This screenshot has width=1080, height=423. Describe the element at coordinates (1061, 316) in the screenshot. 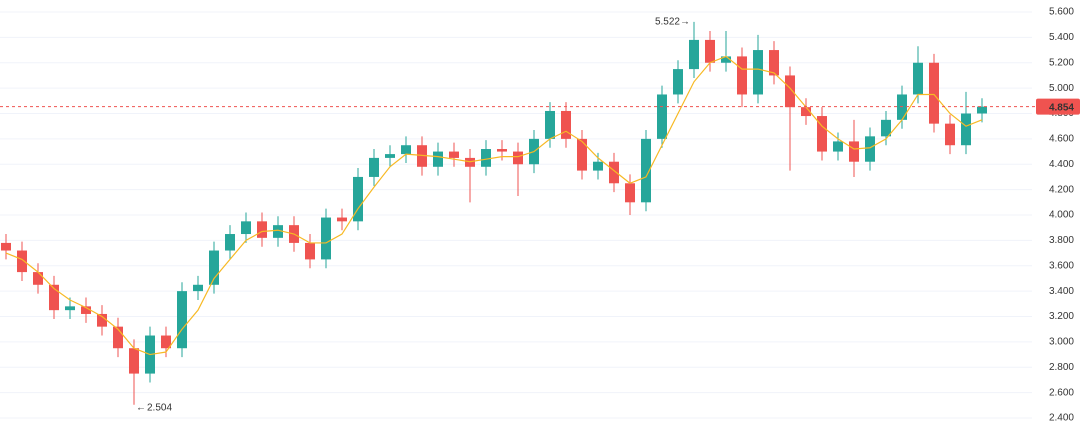

I see `y-tick-label: 3.200` at that location.